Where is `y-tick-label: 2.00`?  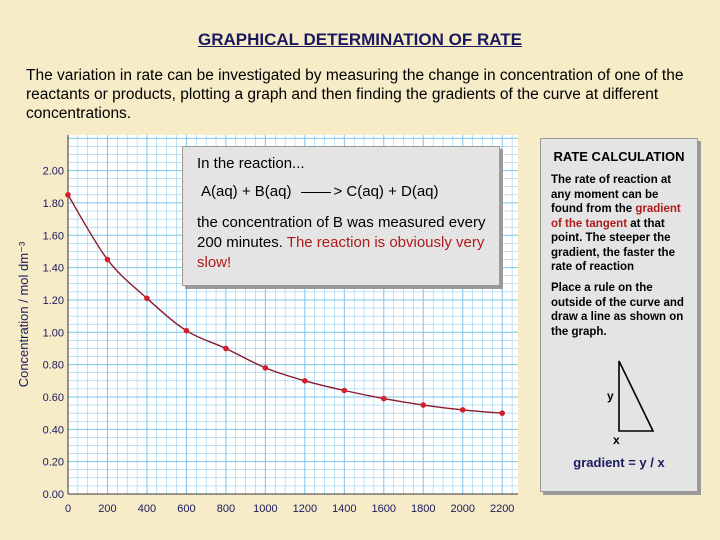
y-tick-label: 2.00 is located at coordinates (53, 172).